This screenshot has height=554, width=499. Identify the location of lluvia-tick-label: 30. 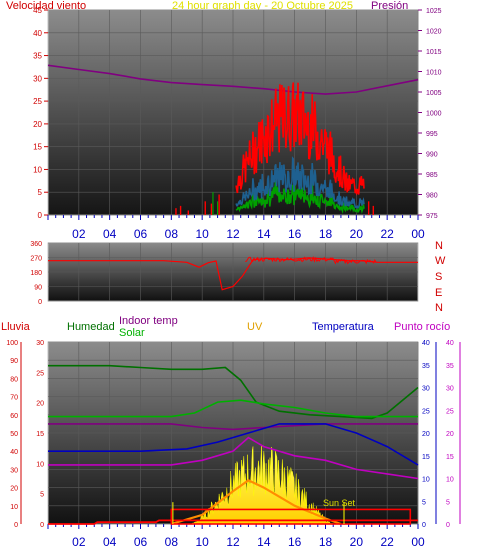
(14, 470).